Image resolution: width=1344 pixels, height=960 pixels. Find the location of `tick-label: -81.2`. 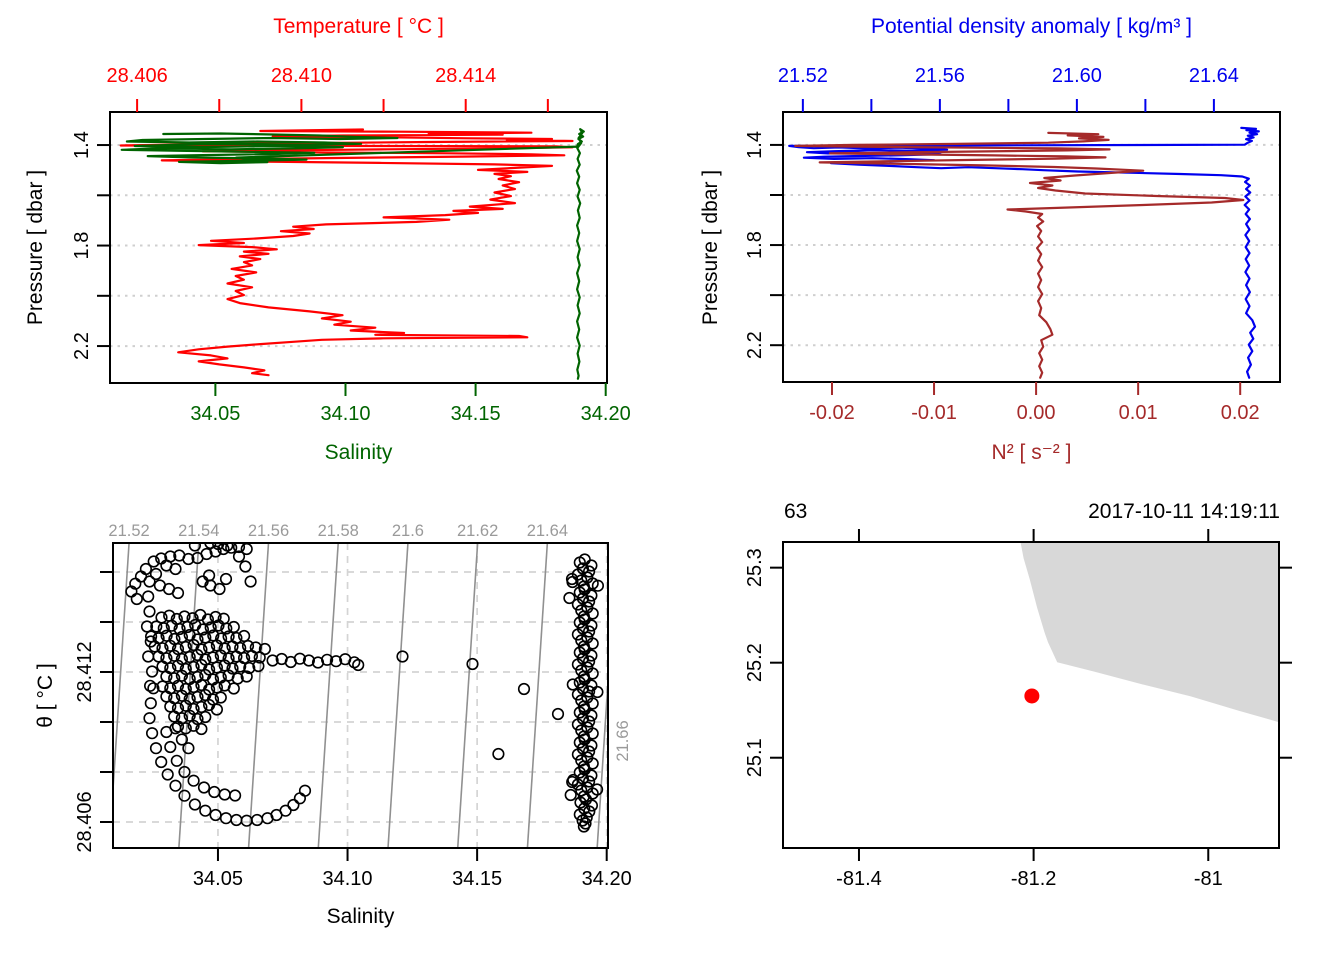

tick-label: -81.2 is located at coordinates (1034, 879).